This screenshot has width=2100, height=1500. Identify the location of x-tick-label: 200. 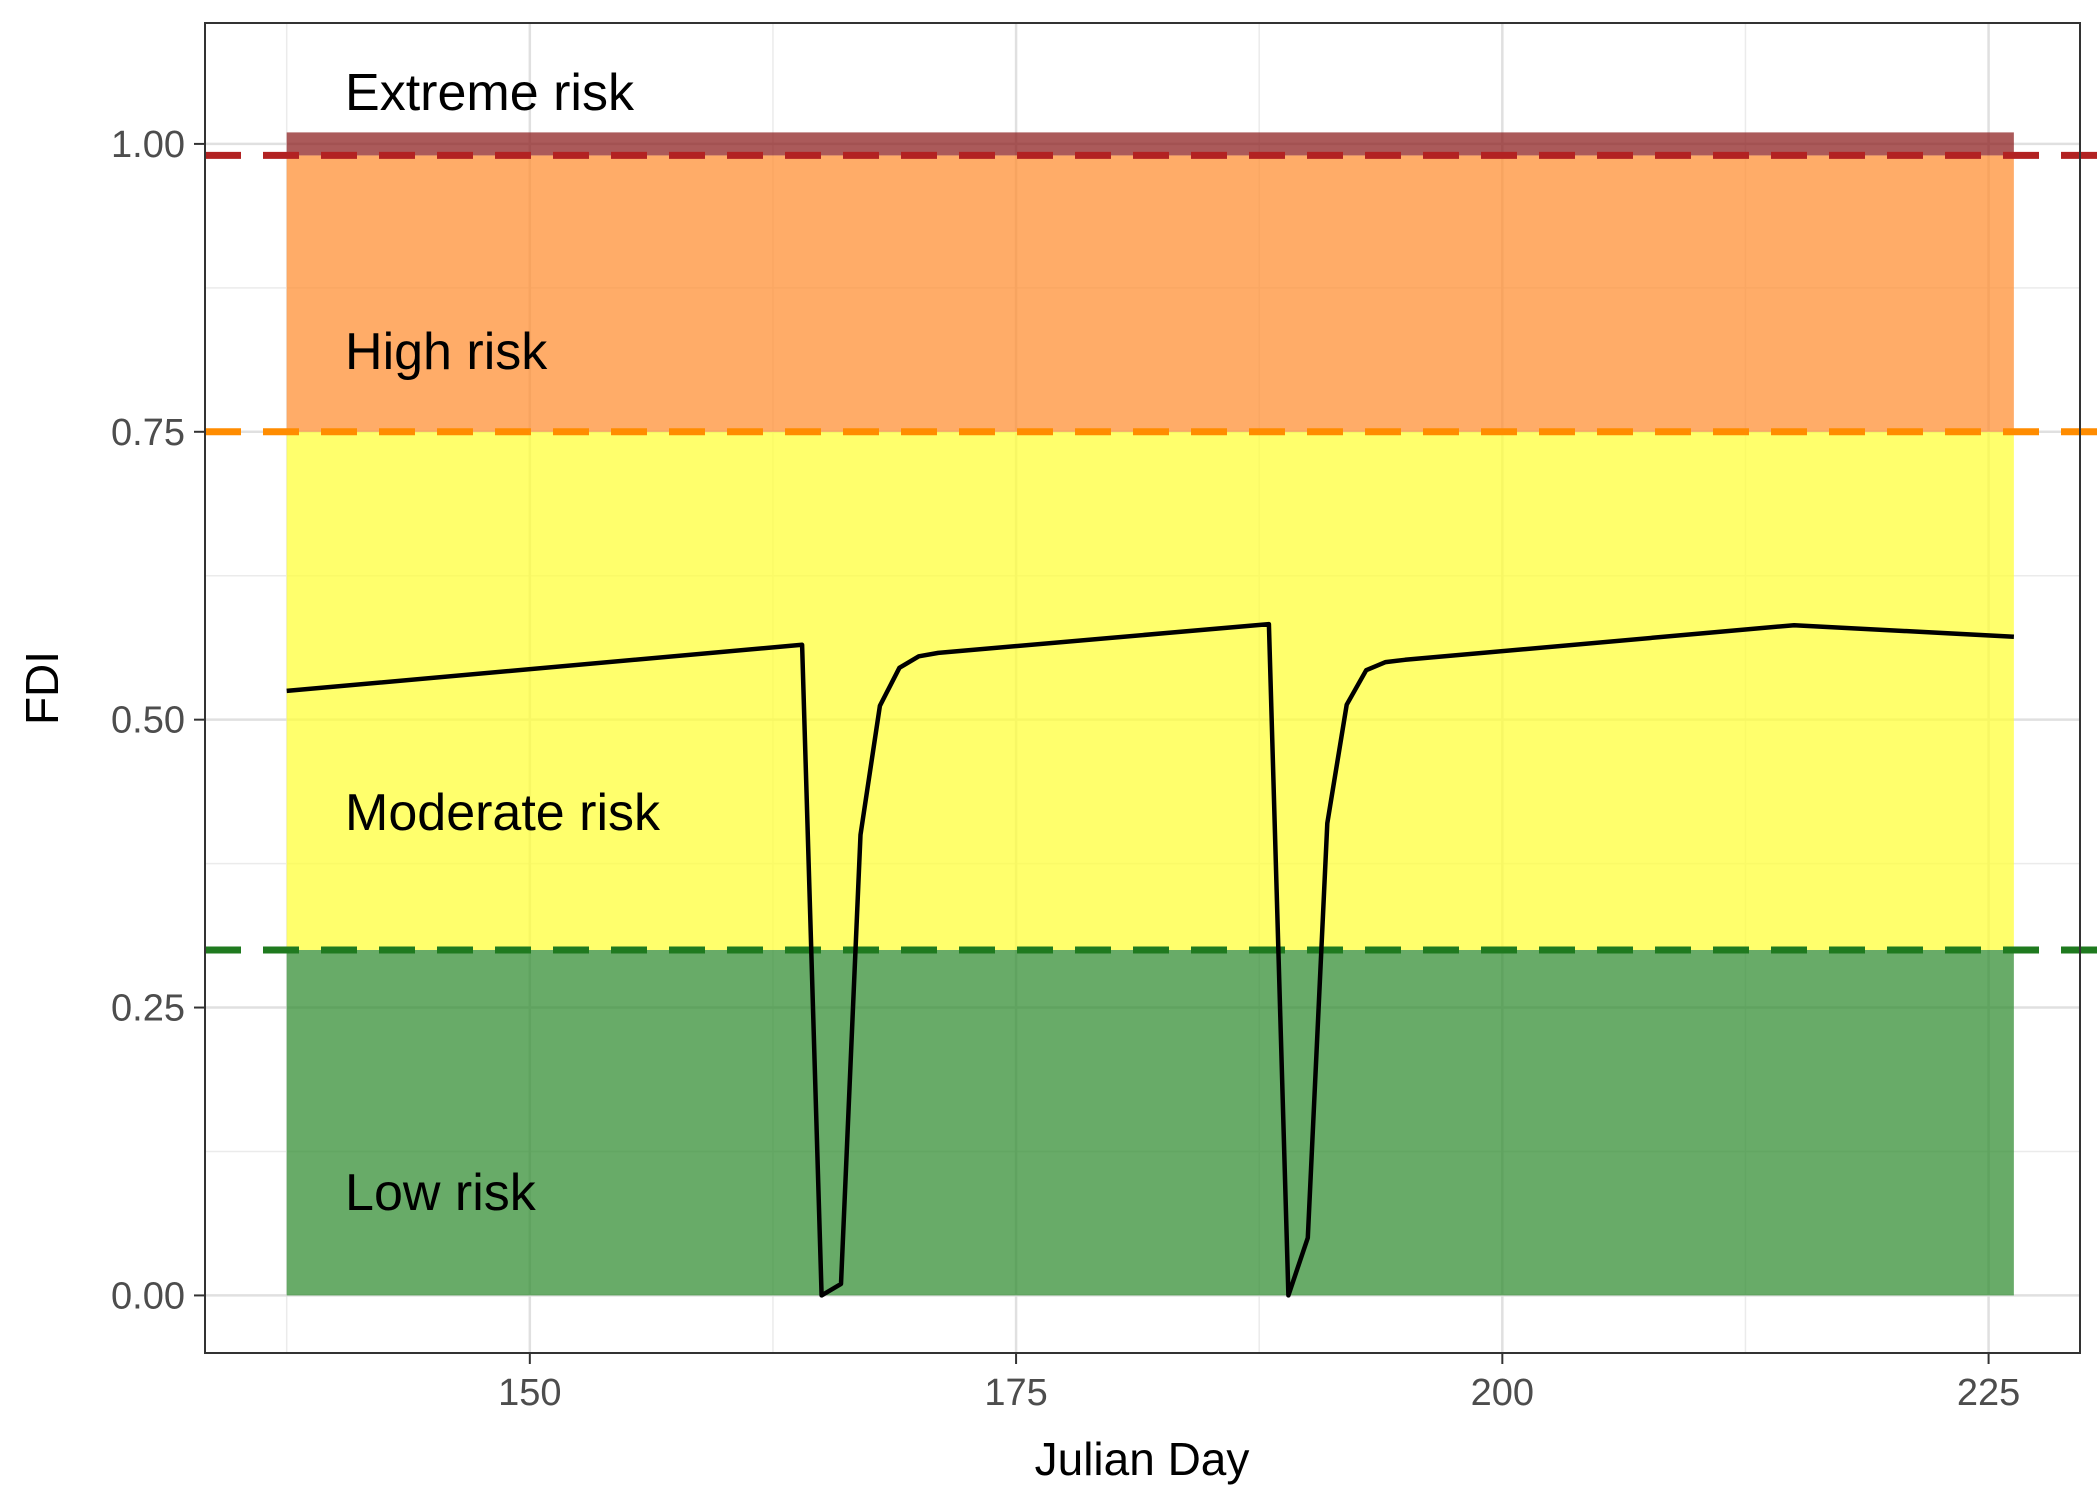
(1502, 1393).